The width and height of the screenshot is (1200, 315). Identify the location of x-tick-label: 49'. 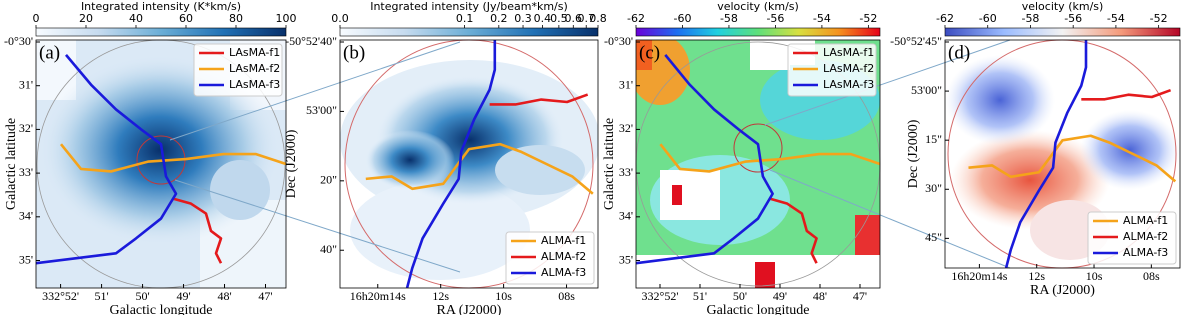
(183, 296).